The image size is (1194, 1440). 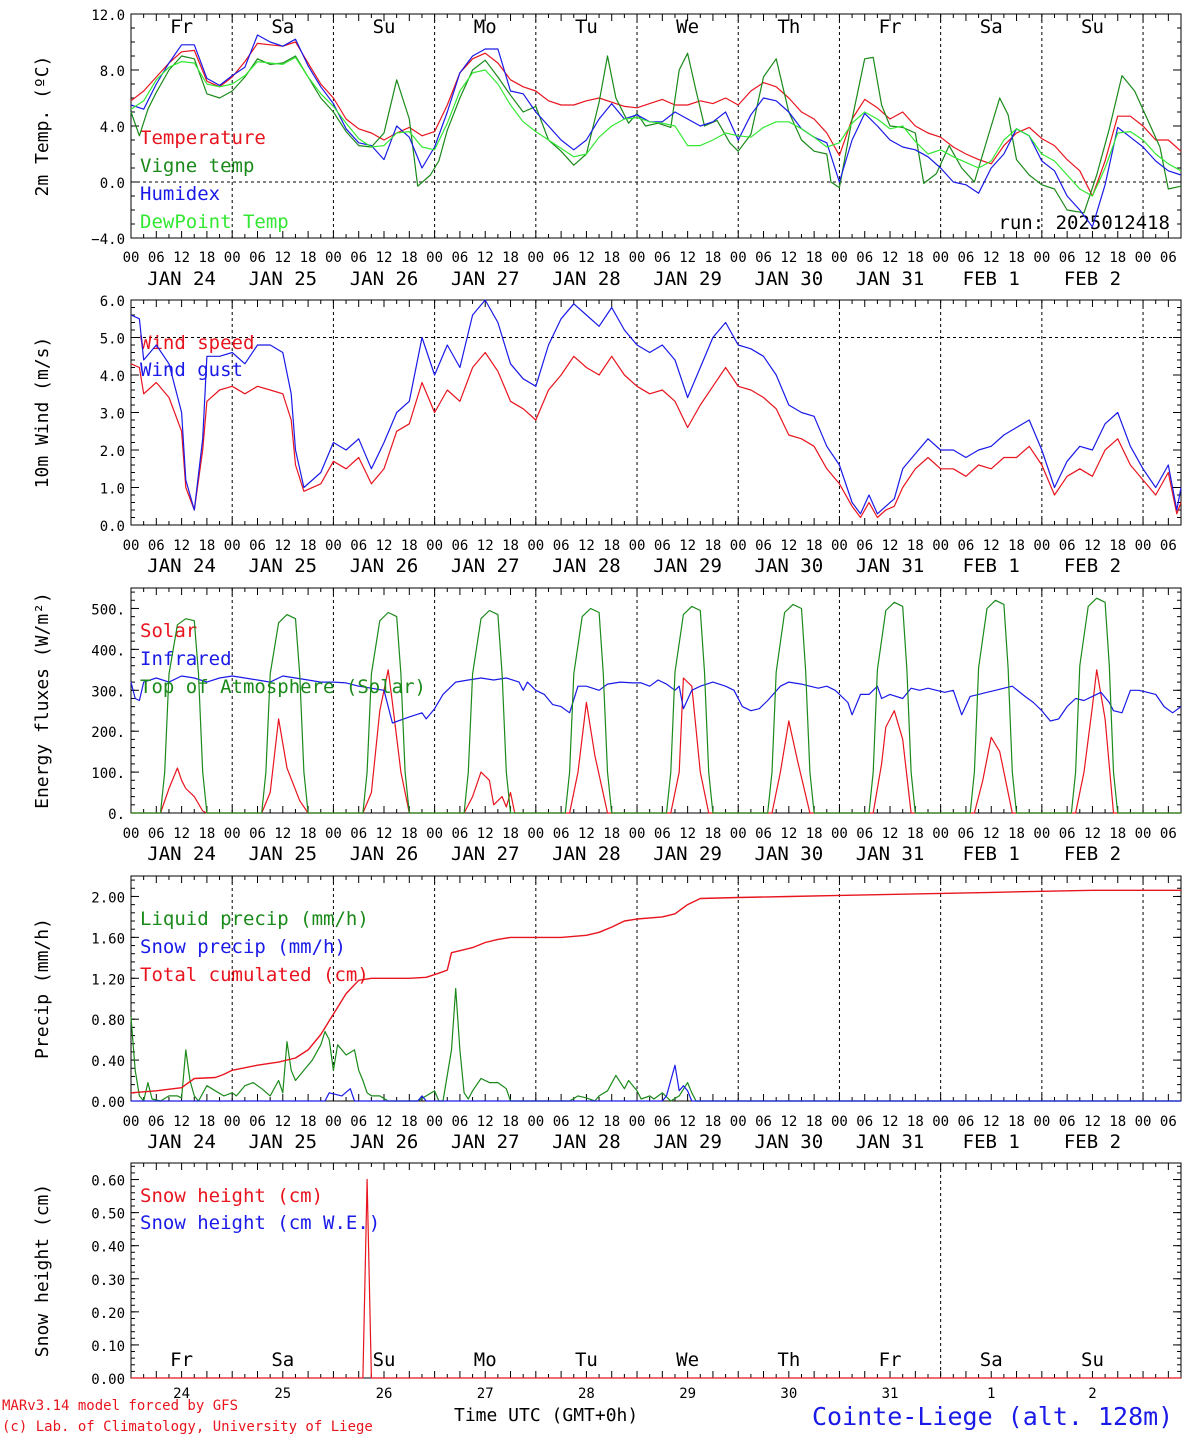 What do you see at coordinates (214, 222) in the screenshot?
I see `legend-entry: DewPoint Temp` at bounding box center [214, 222].